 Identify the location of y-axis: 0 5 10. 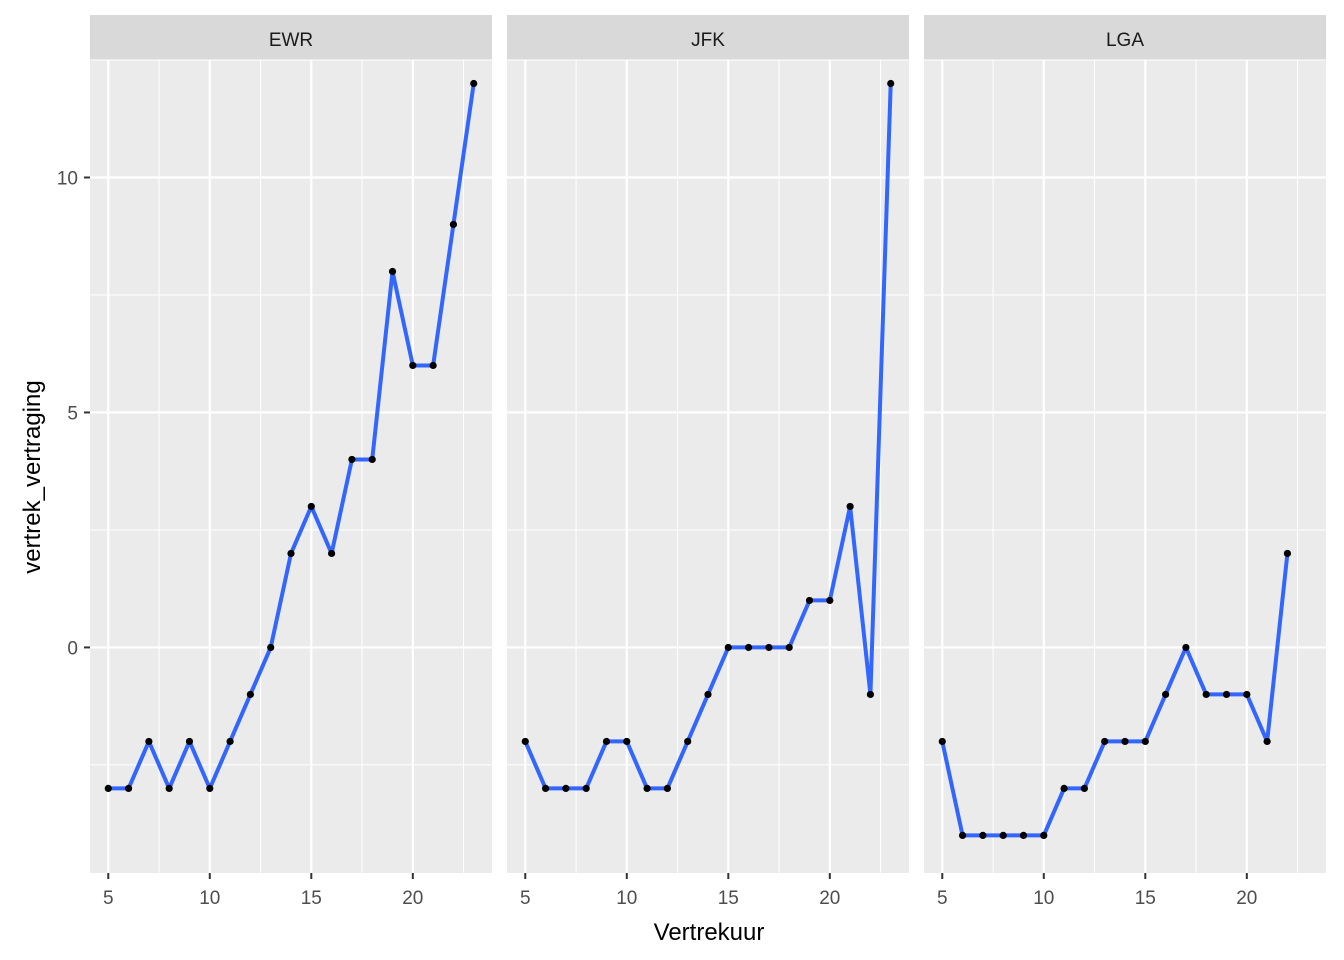
(73, 413).